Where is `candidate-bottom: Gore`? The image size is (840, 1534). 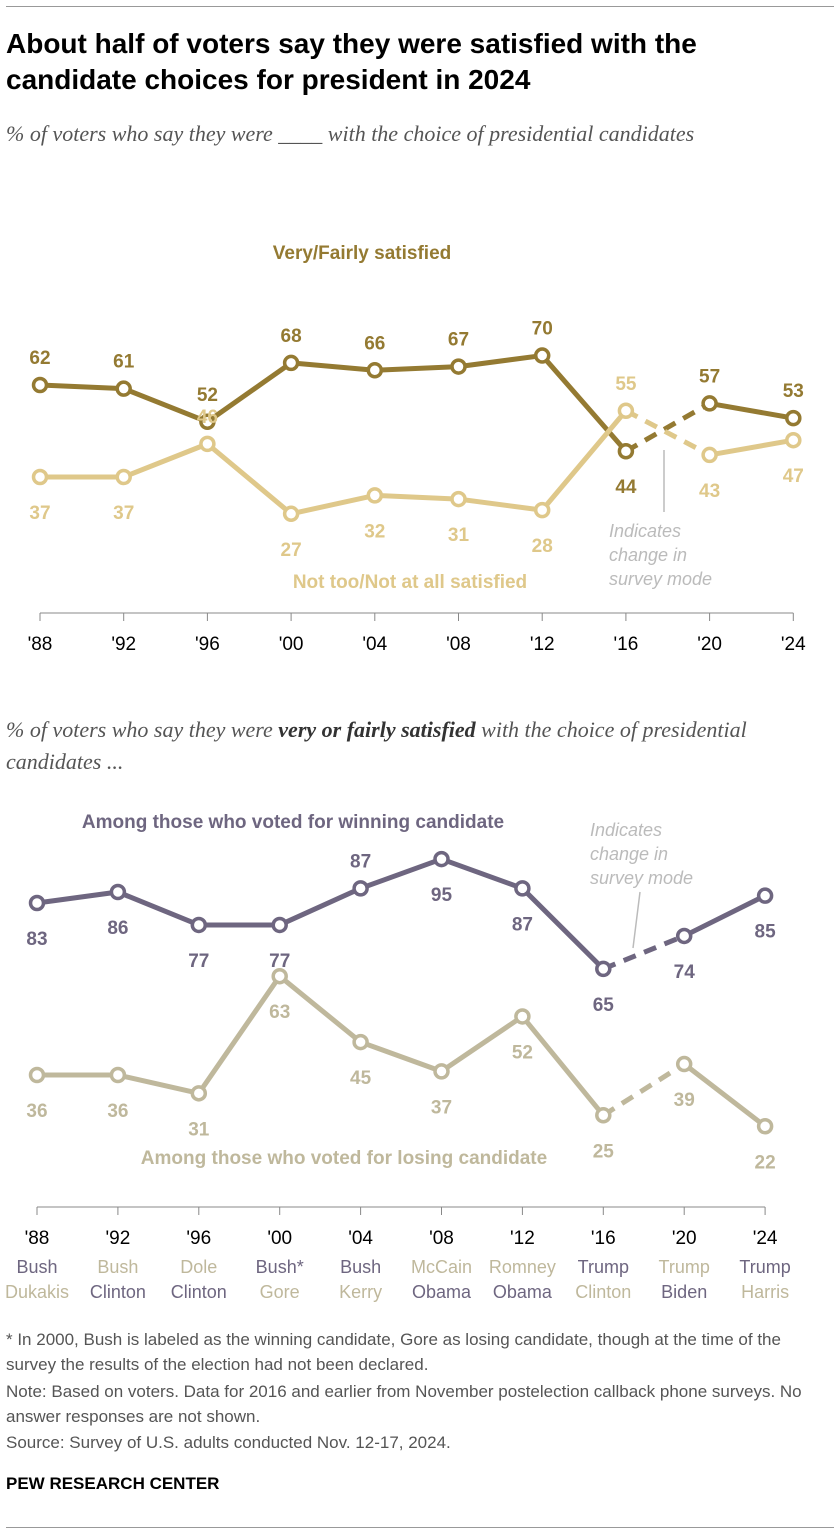 candidate-bottom: Gore is located at coordinates (280, 1292).